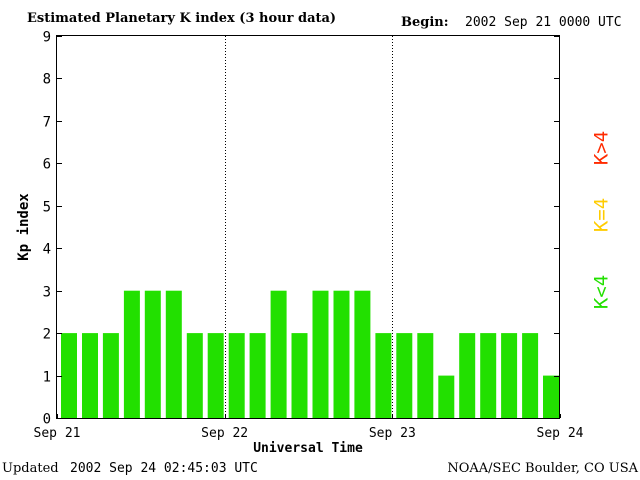 The height and width of the screenshot is (480, 640). Describe the element at coordinates (47, 420) in the screenshot. I see `y-tick-label: 0` at that location.